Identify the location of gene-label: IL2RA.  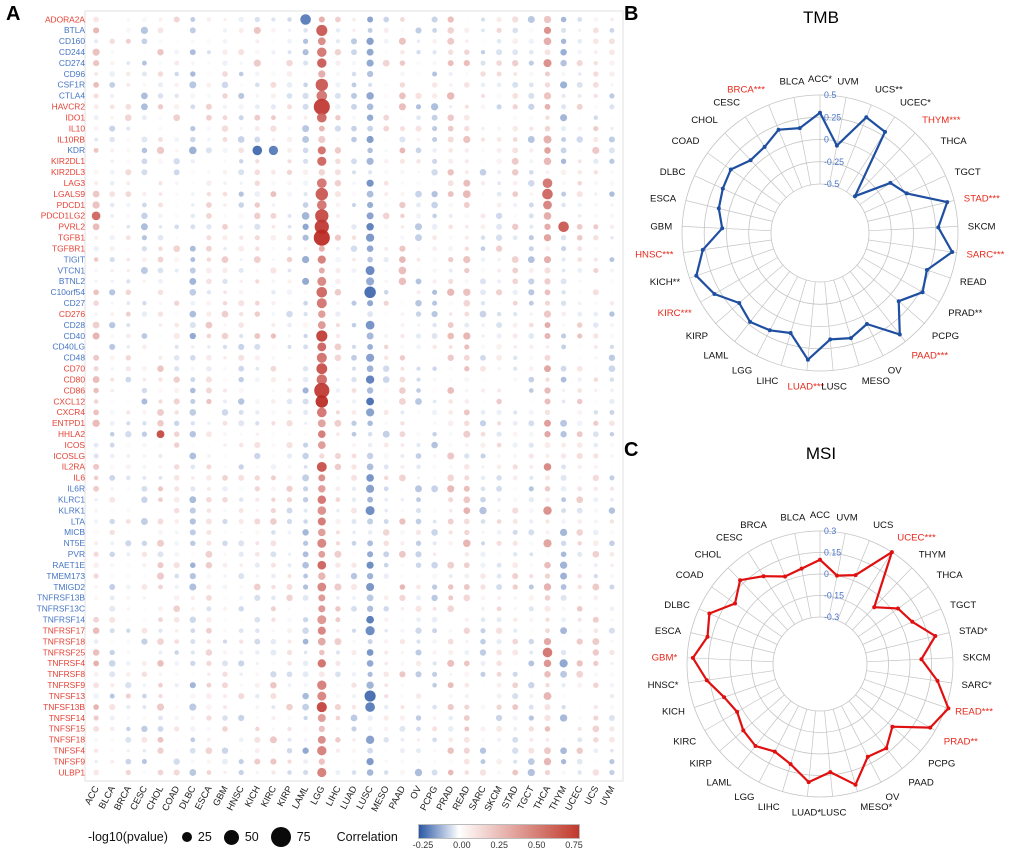
(74, 467).